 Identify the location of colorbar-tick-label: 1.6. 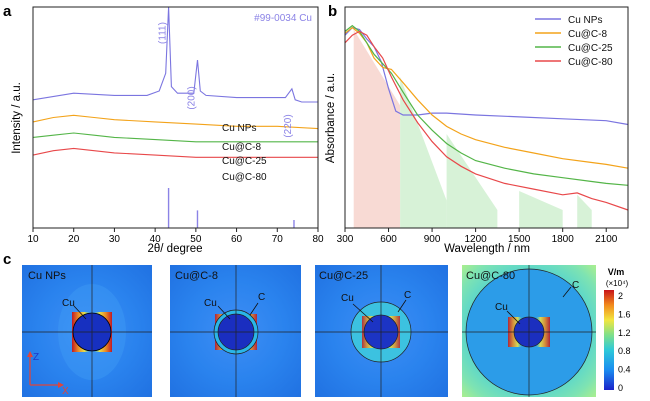
(624, 314).